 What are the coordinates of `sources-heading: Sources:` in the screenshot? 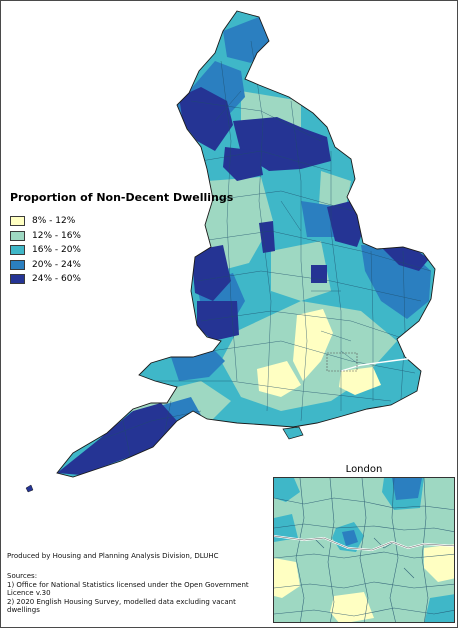 It's located at (22, 576).